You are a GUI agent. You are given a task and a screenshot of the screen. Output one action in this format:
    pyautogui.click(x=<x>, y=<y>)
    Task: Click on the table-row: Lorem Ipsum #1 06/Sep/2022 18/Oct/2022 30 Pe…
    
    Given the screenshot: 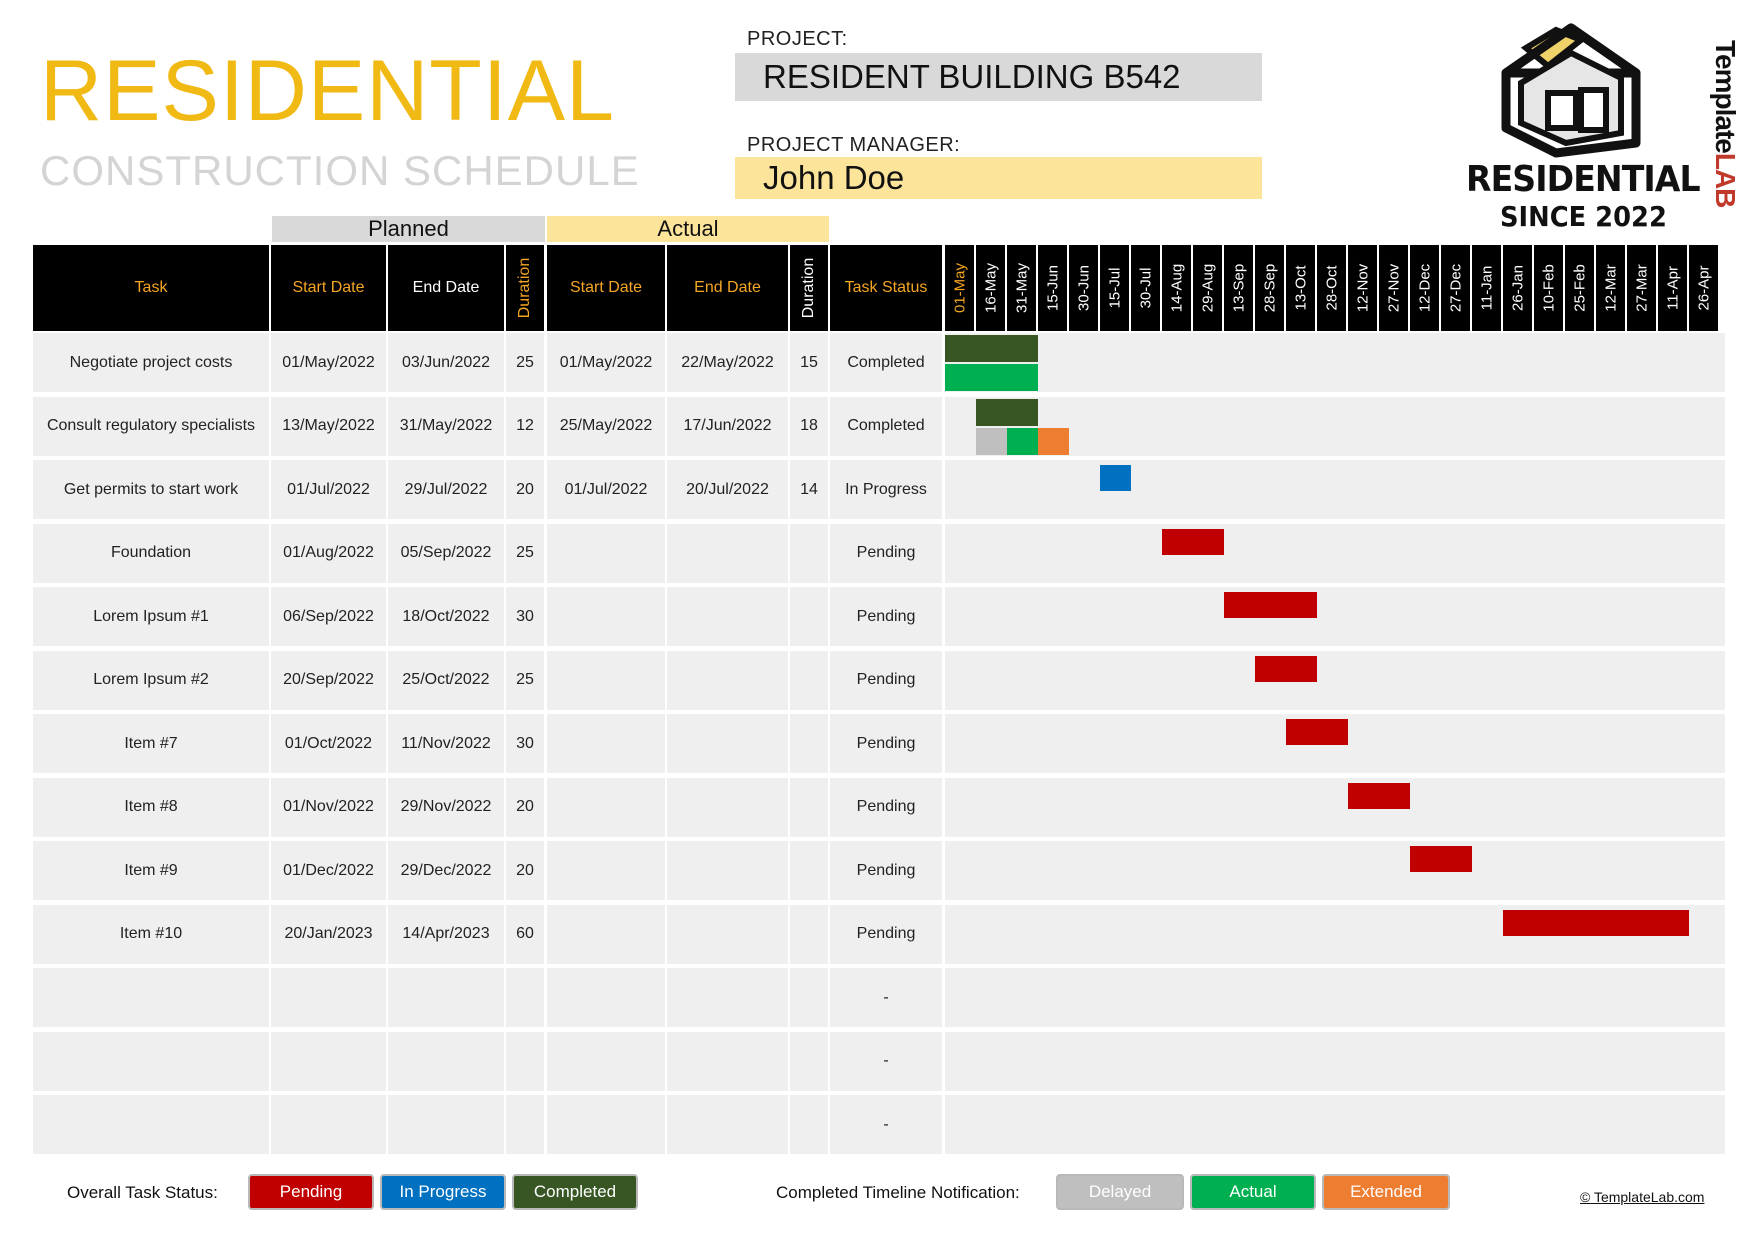 What is the action you would take?
    pyautogui.click(x=879, y=616)
    